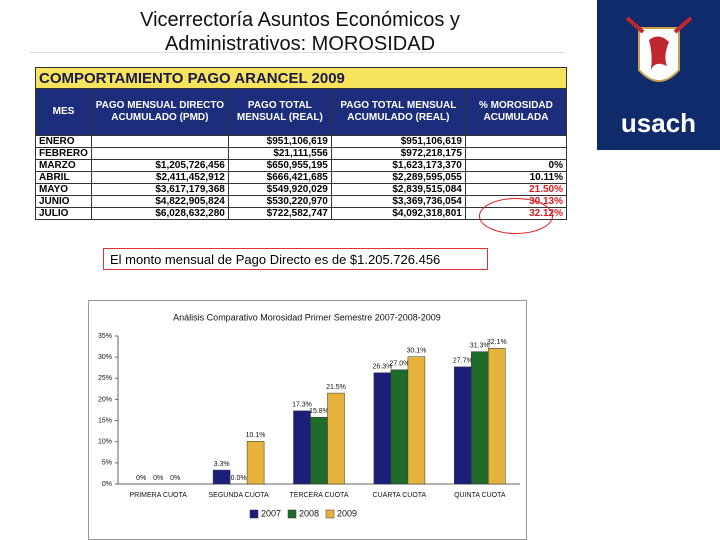 This screenshot has height=540, width=720. What do you see at coordinates (497, 342) in the screenshot?
I see `value-label: 32.1%` at bounding box center [497, 342].